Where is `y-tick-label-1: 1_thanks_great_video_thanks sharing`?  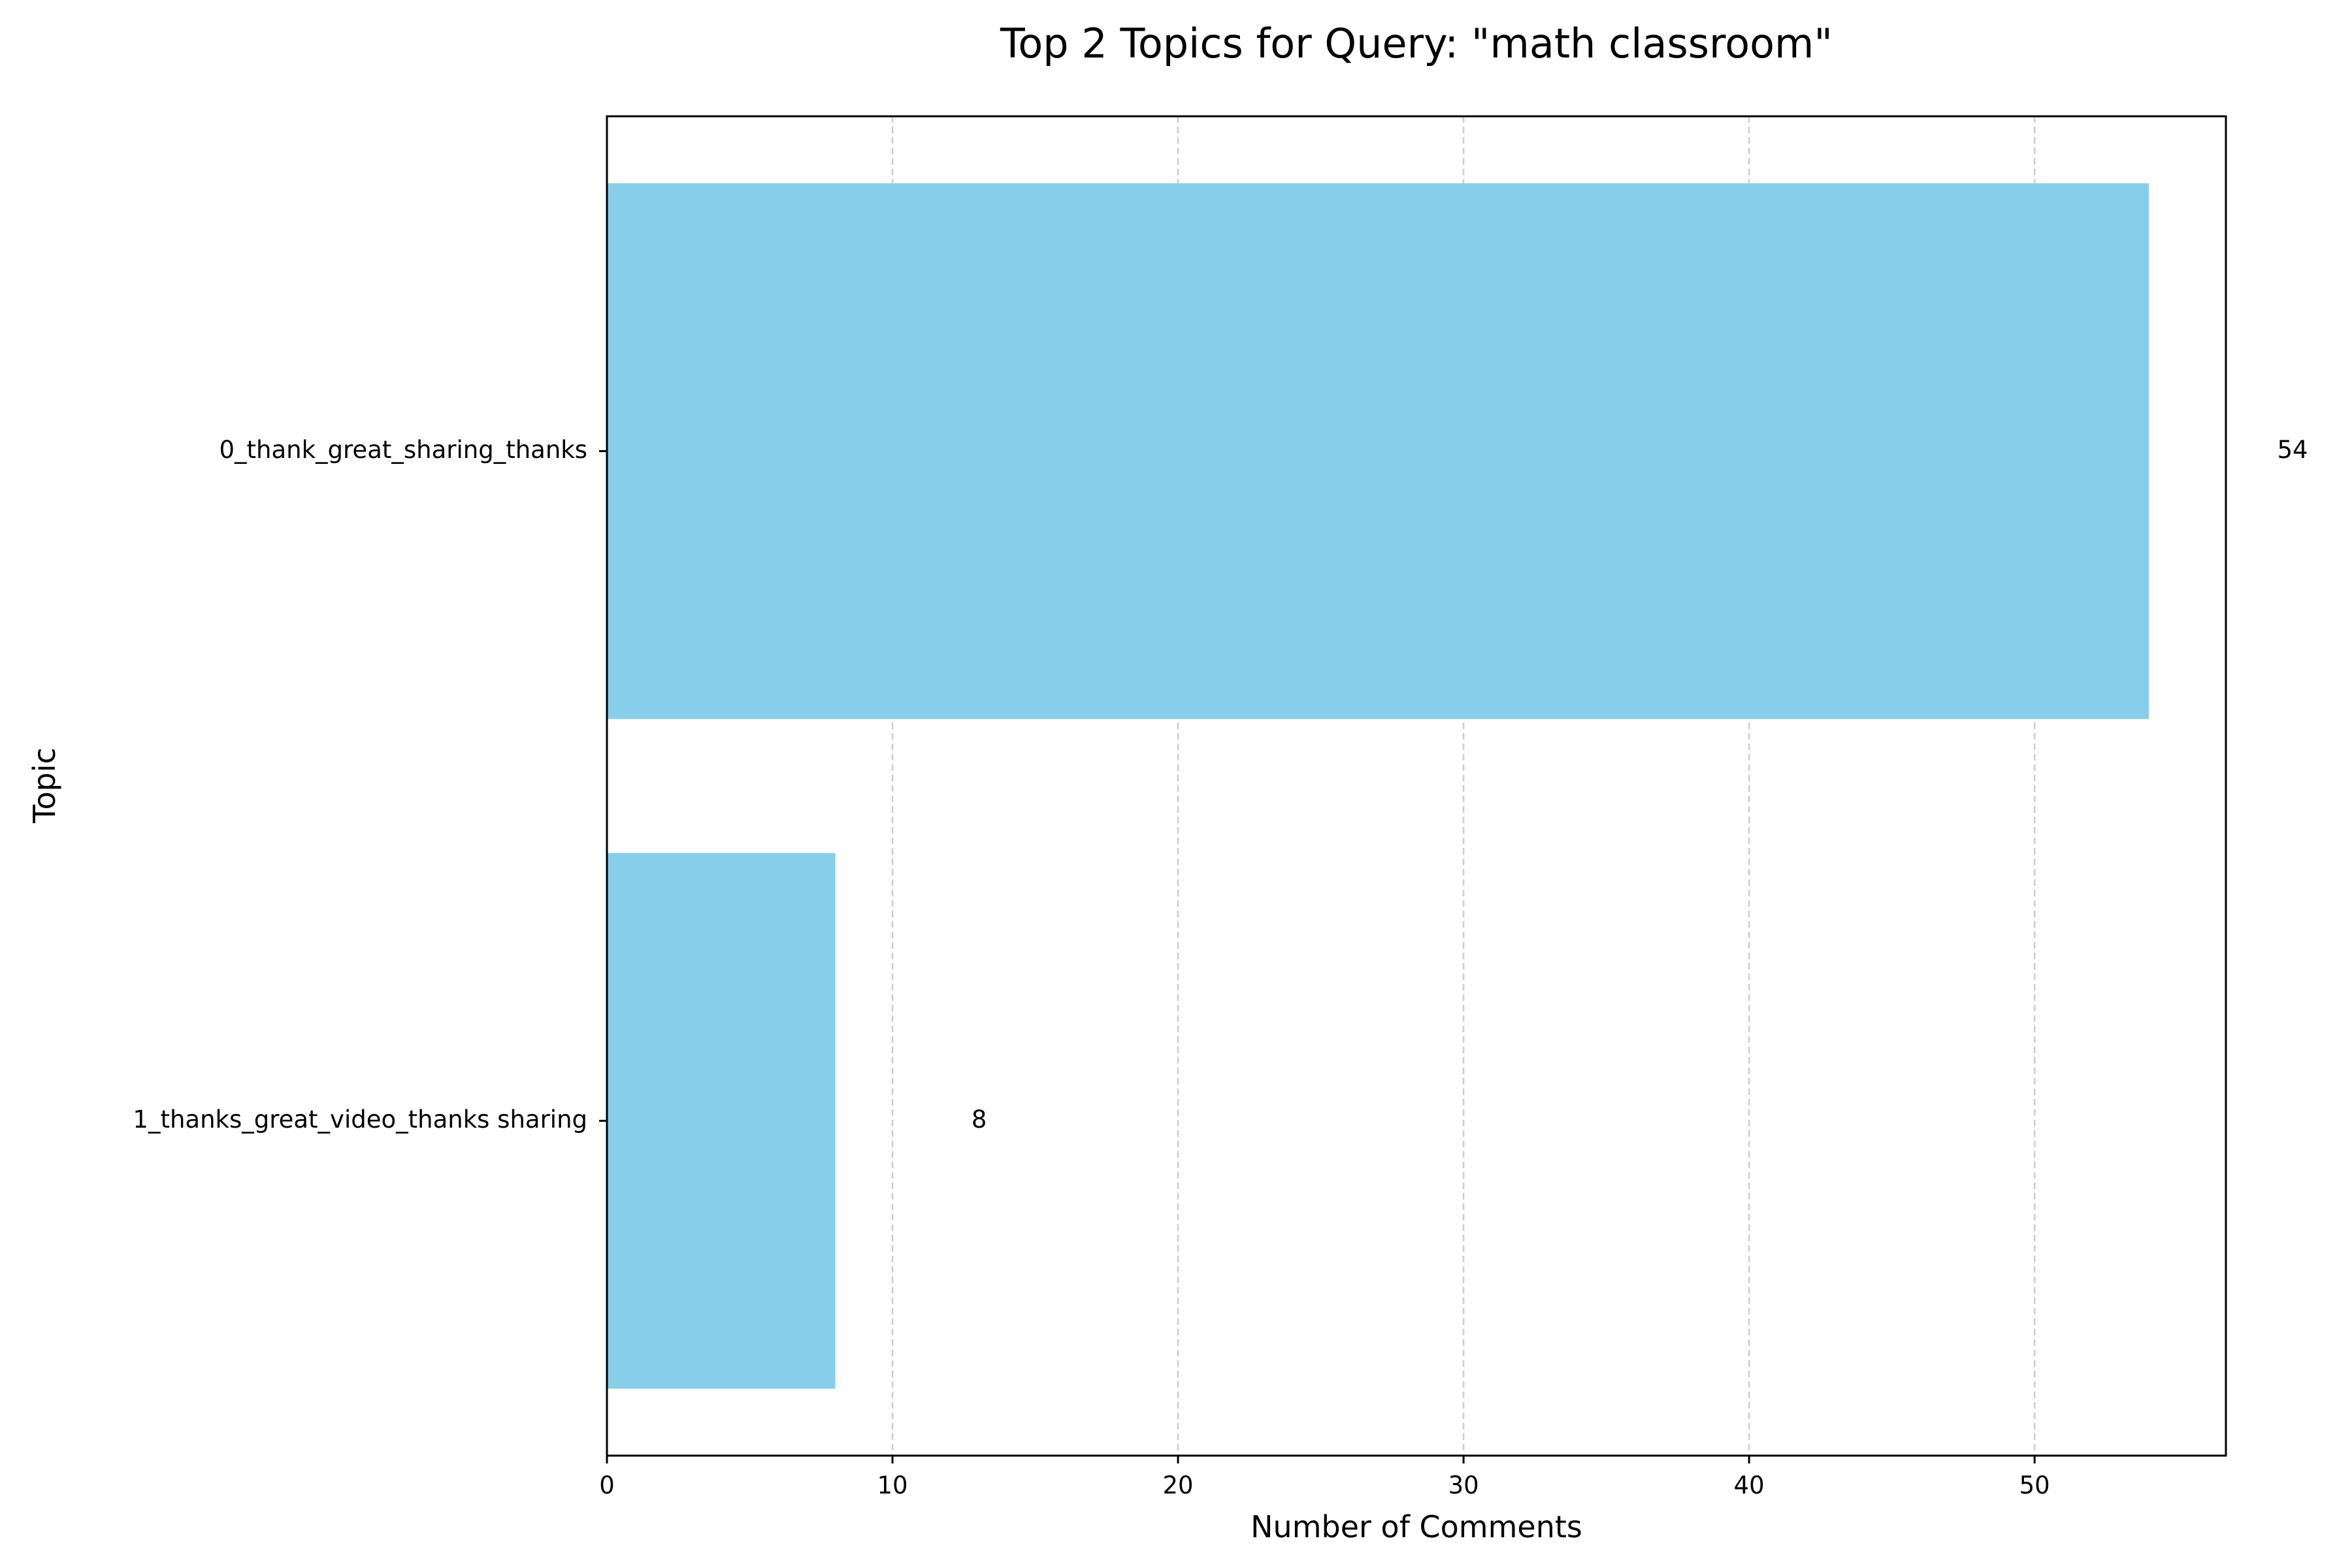
y-tick-label-1: 1_thanks_great_video_thanks sharing is located at coordinates (360, 1119).